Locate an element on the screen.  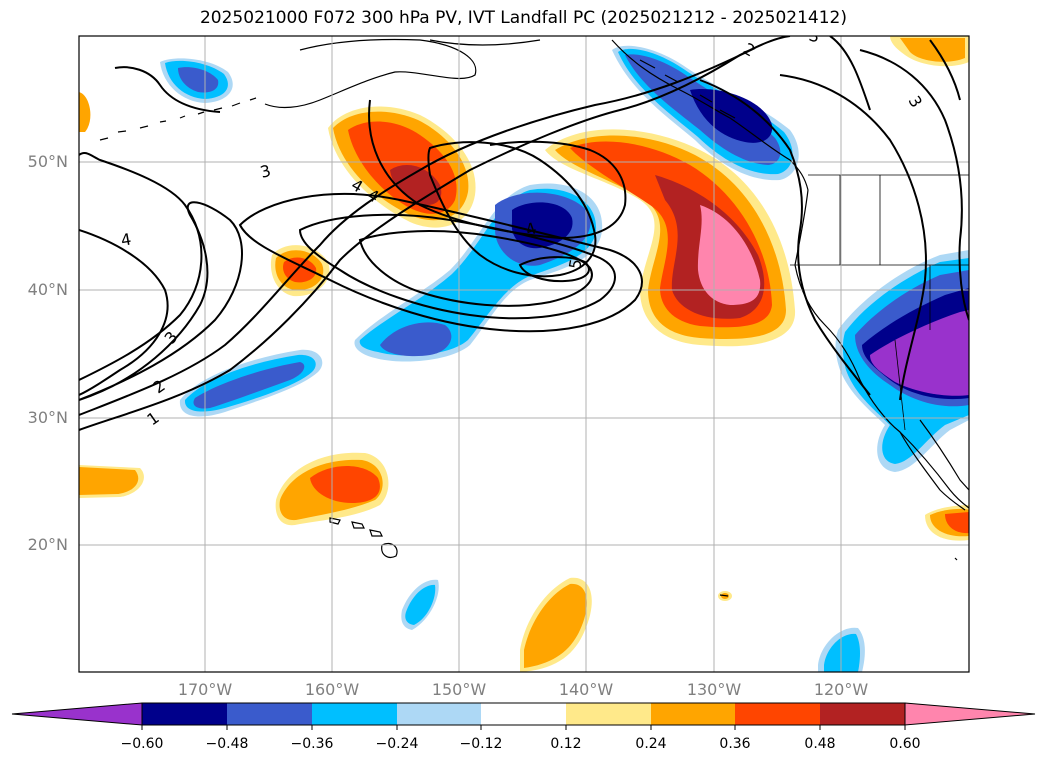
lat-label: 30°N is located at coordinates (47, 417).